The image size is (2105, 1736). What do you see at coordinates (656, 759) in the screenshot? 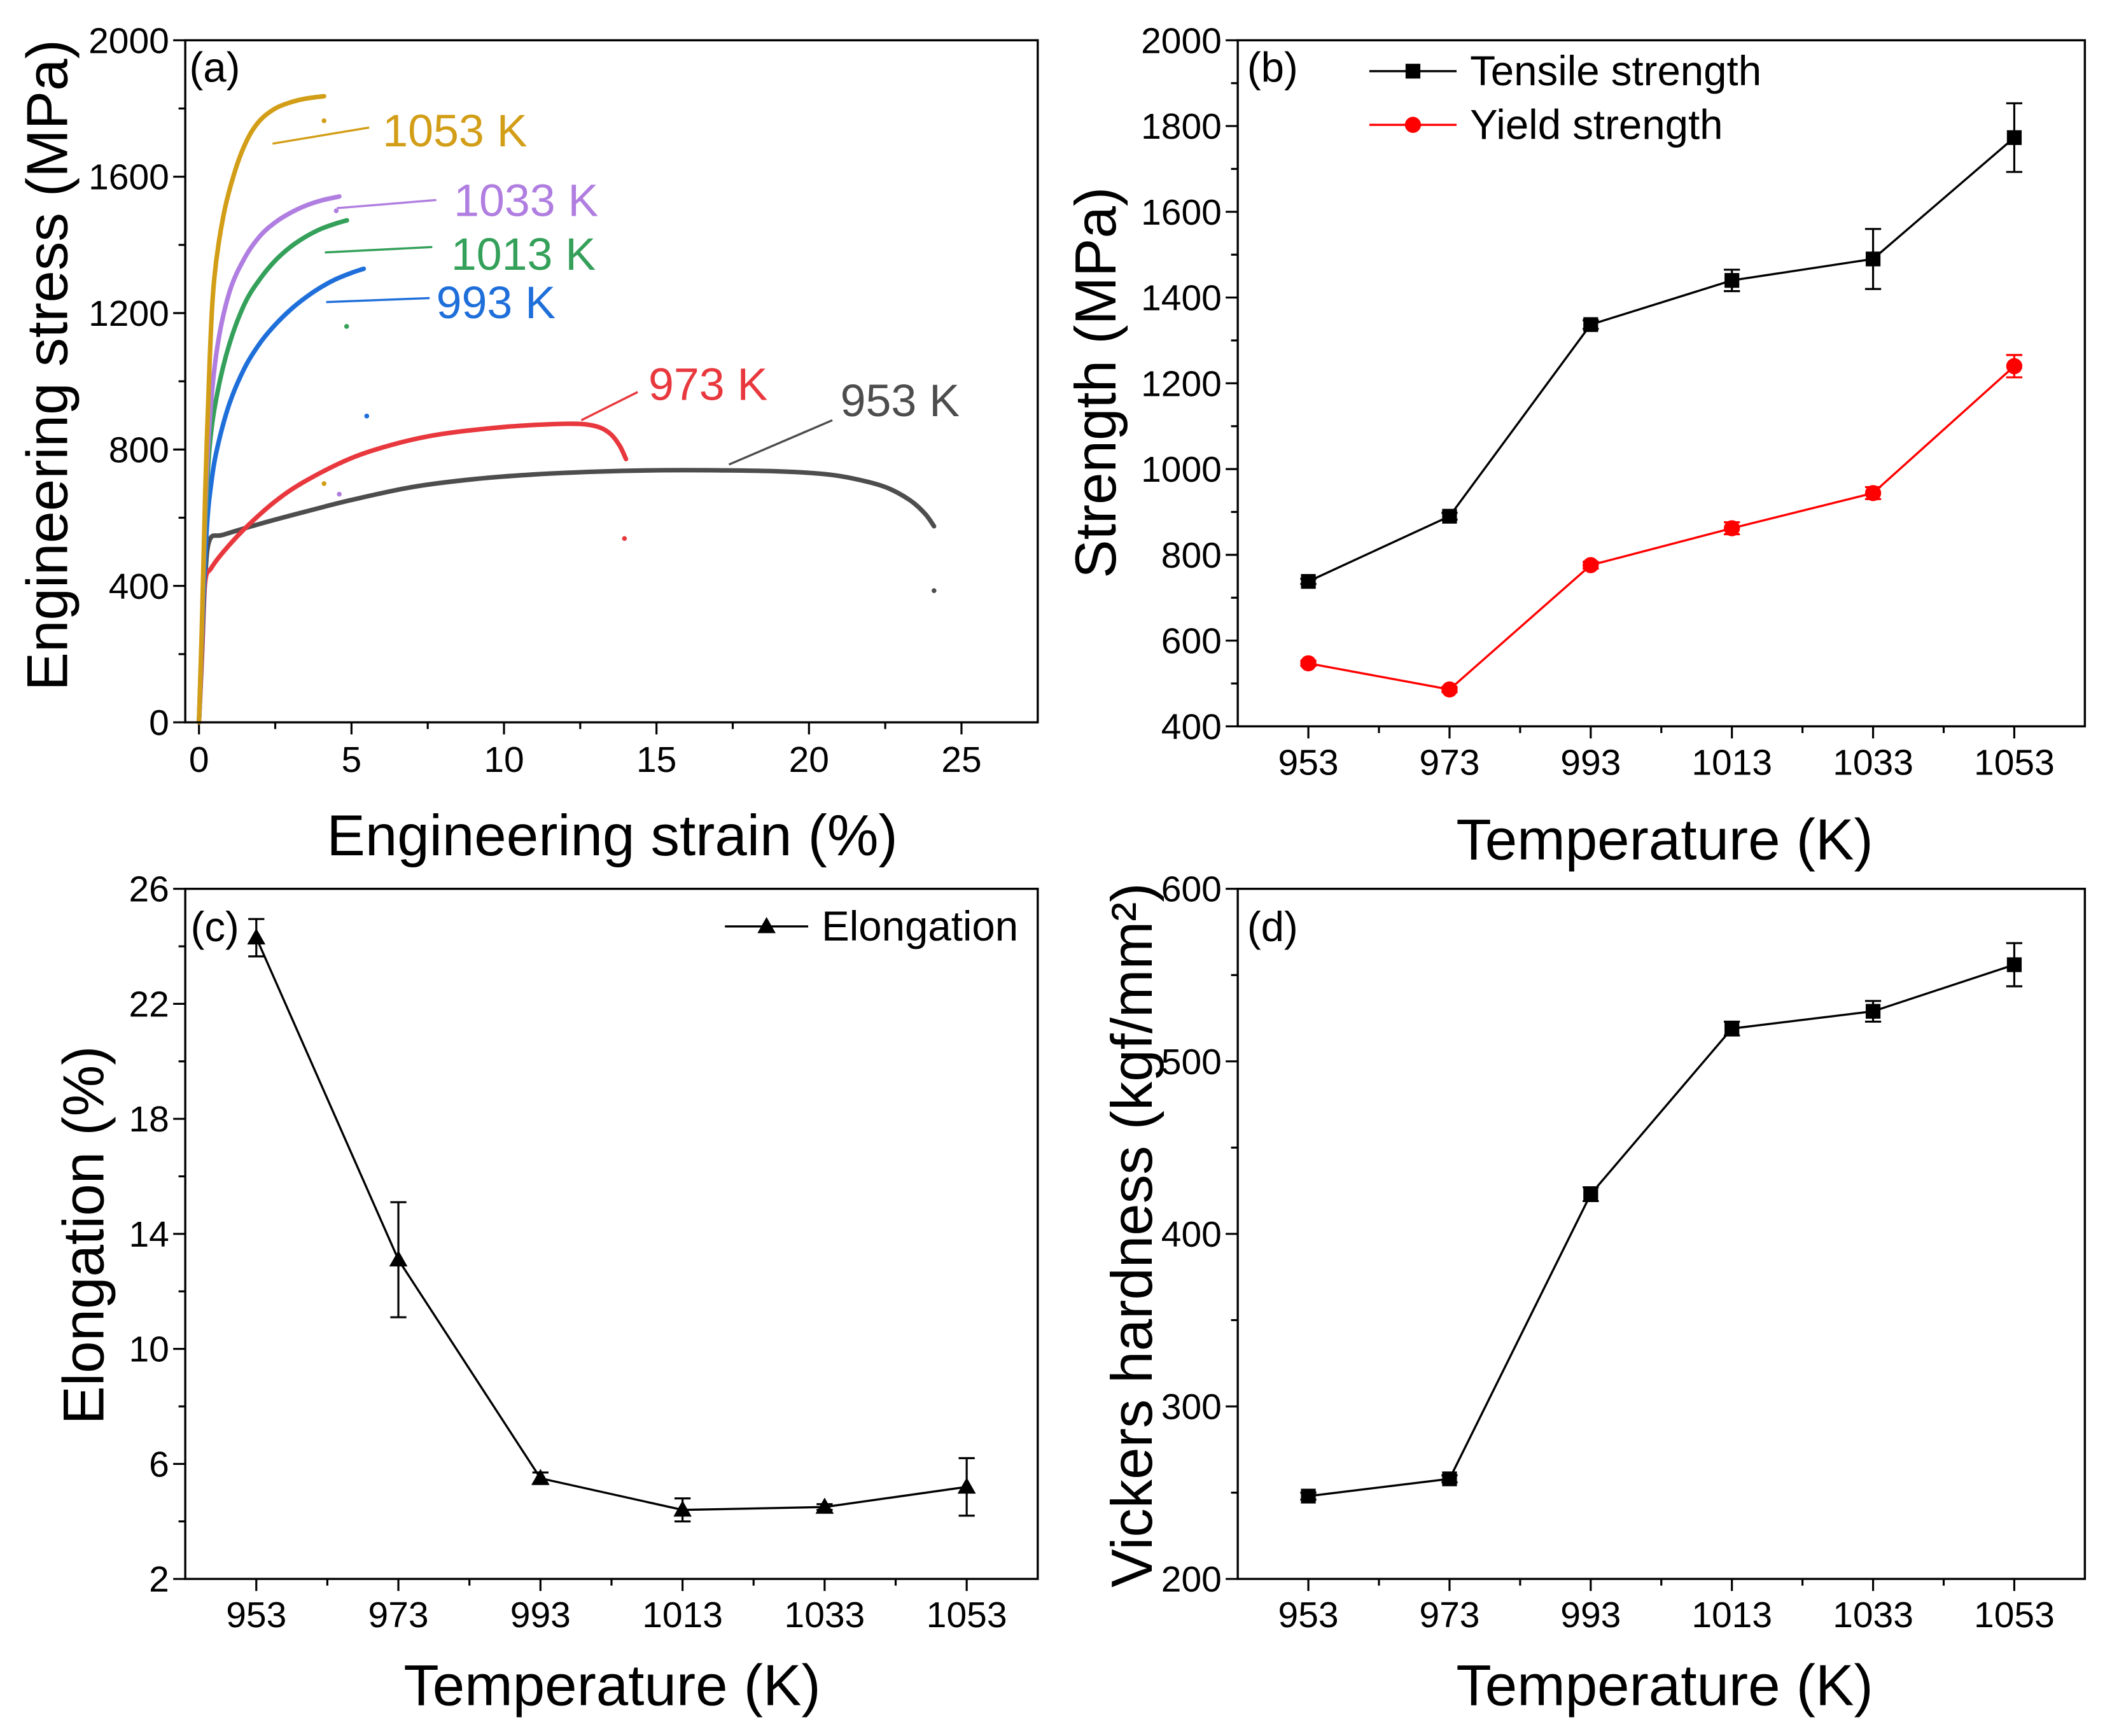
I see `x-tick-label: 15` at bounding box center [656, 759].